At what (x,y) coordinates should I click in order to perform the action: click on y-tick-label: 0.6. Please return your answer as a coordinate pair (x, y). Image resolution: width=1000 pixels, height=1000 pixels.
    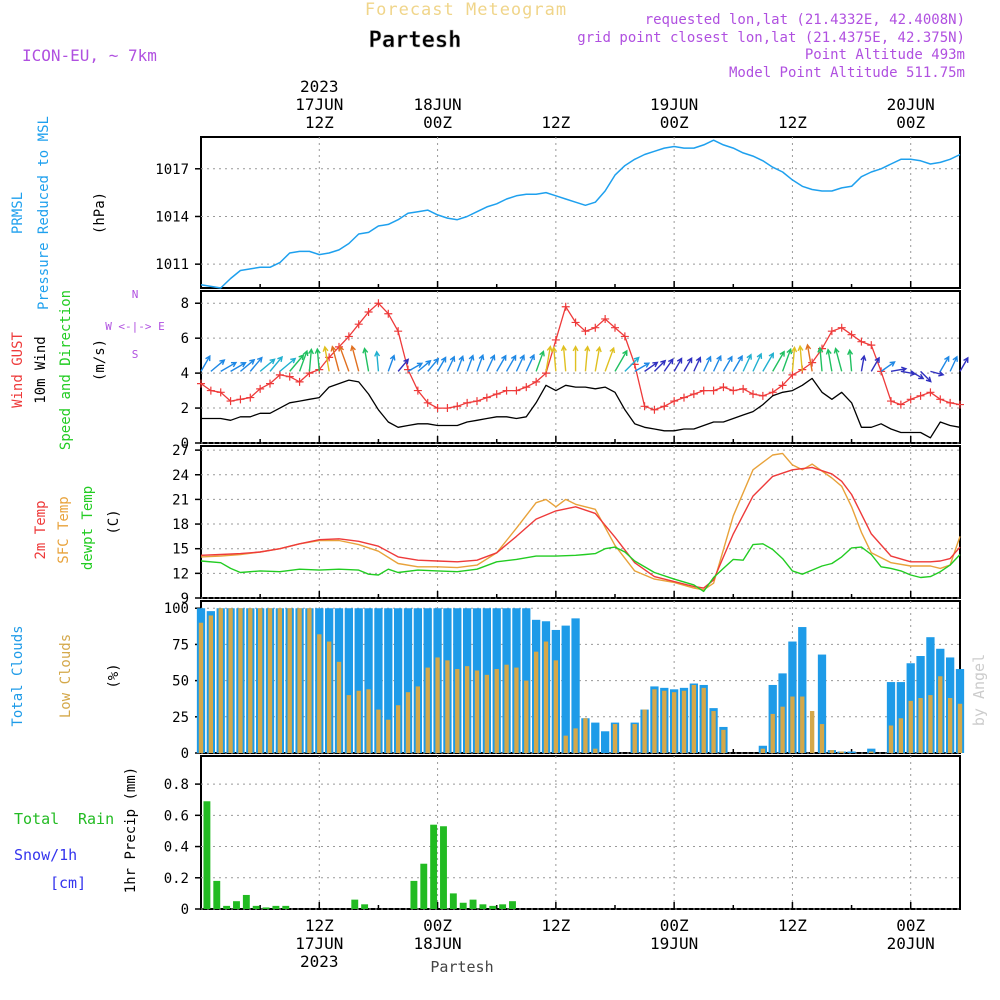
    Looking at the image, I should click on (176, 816).